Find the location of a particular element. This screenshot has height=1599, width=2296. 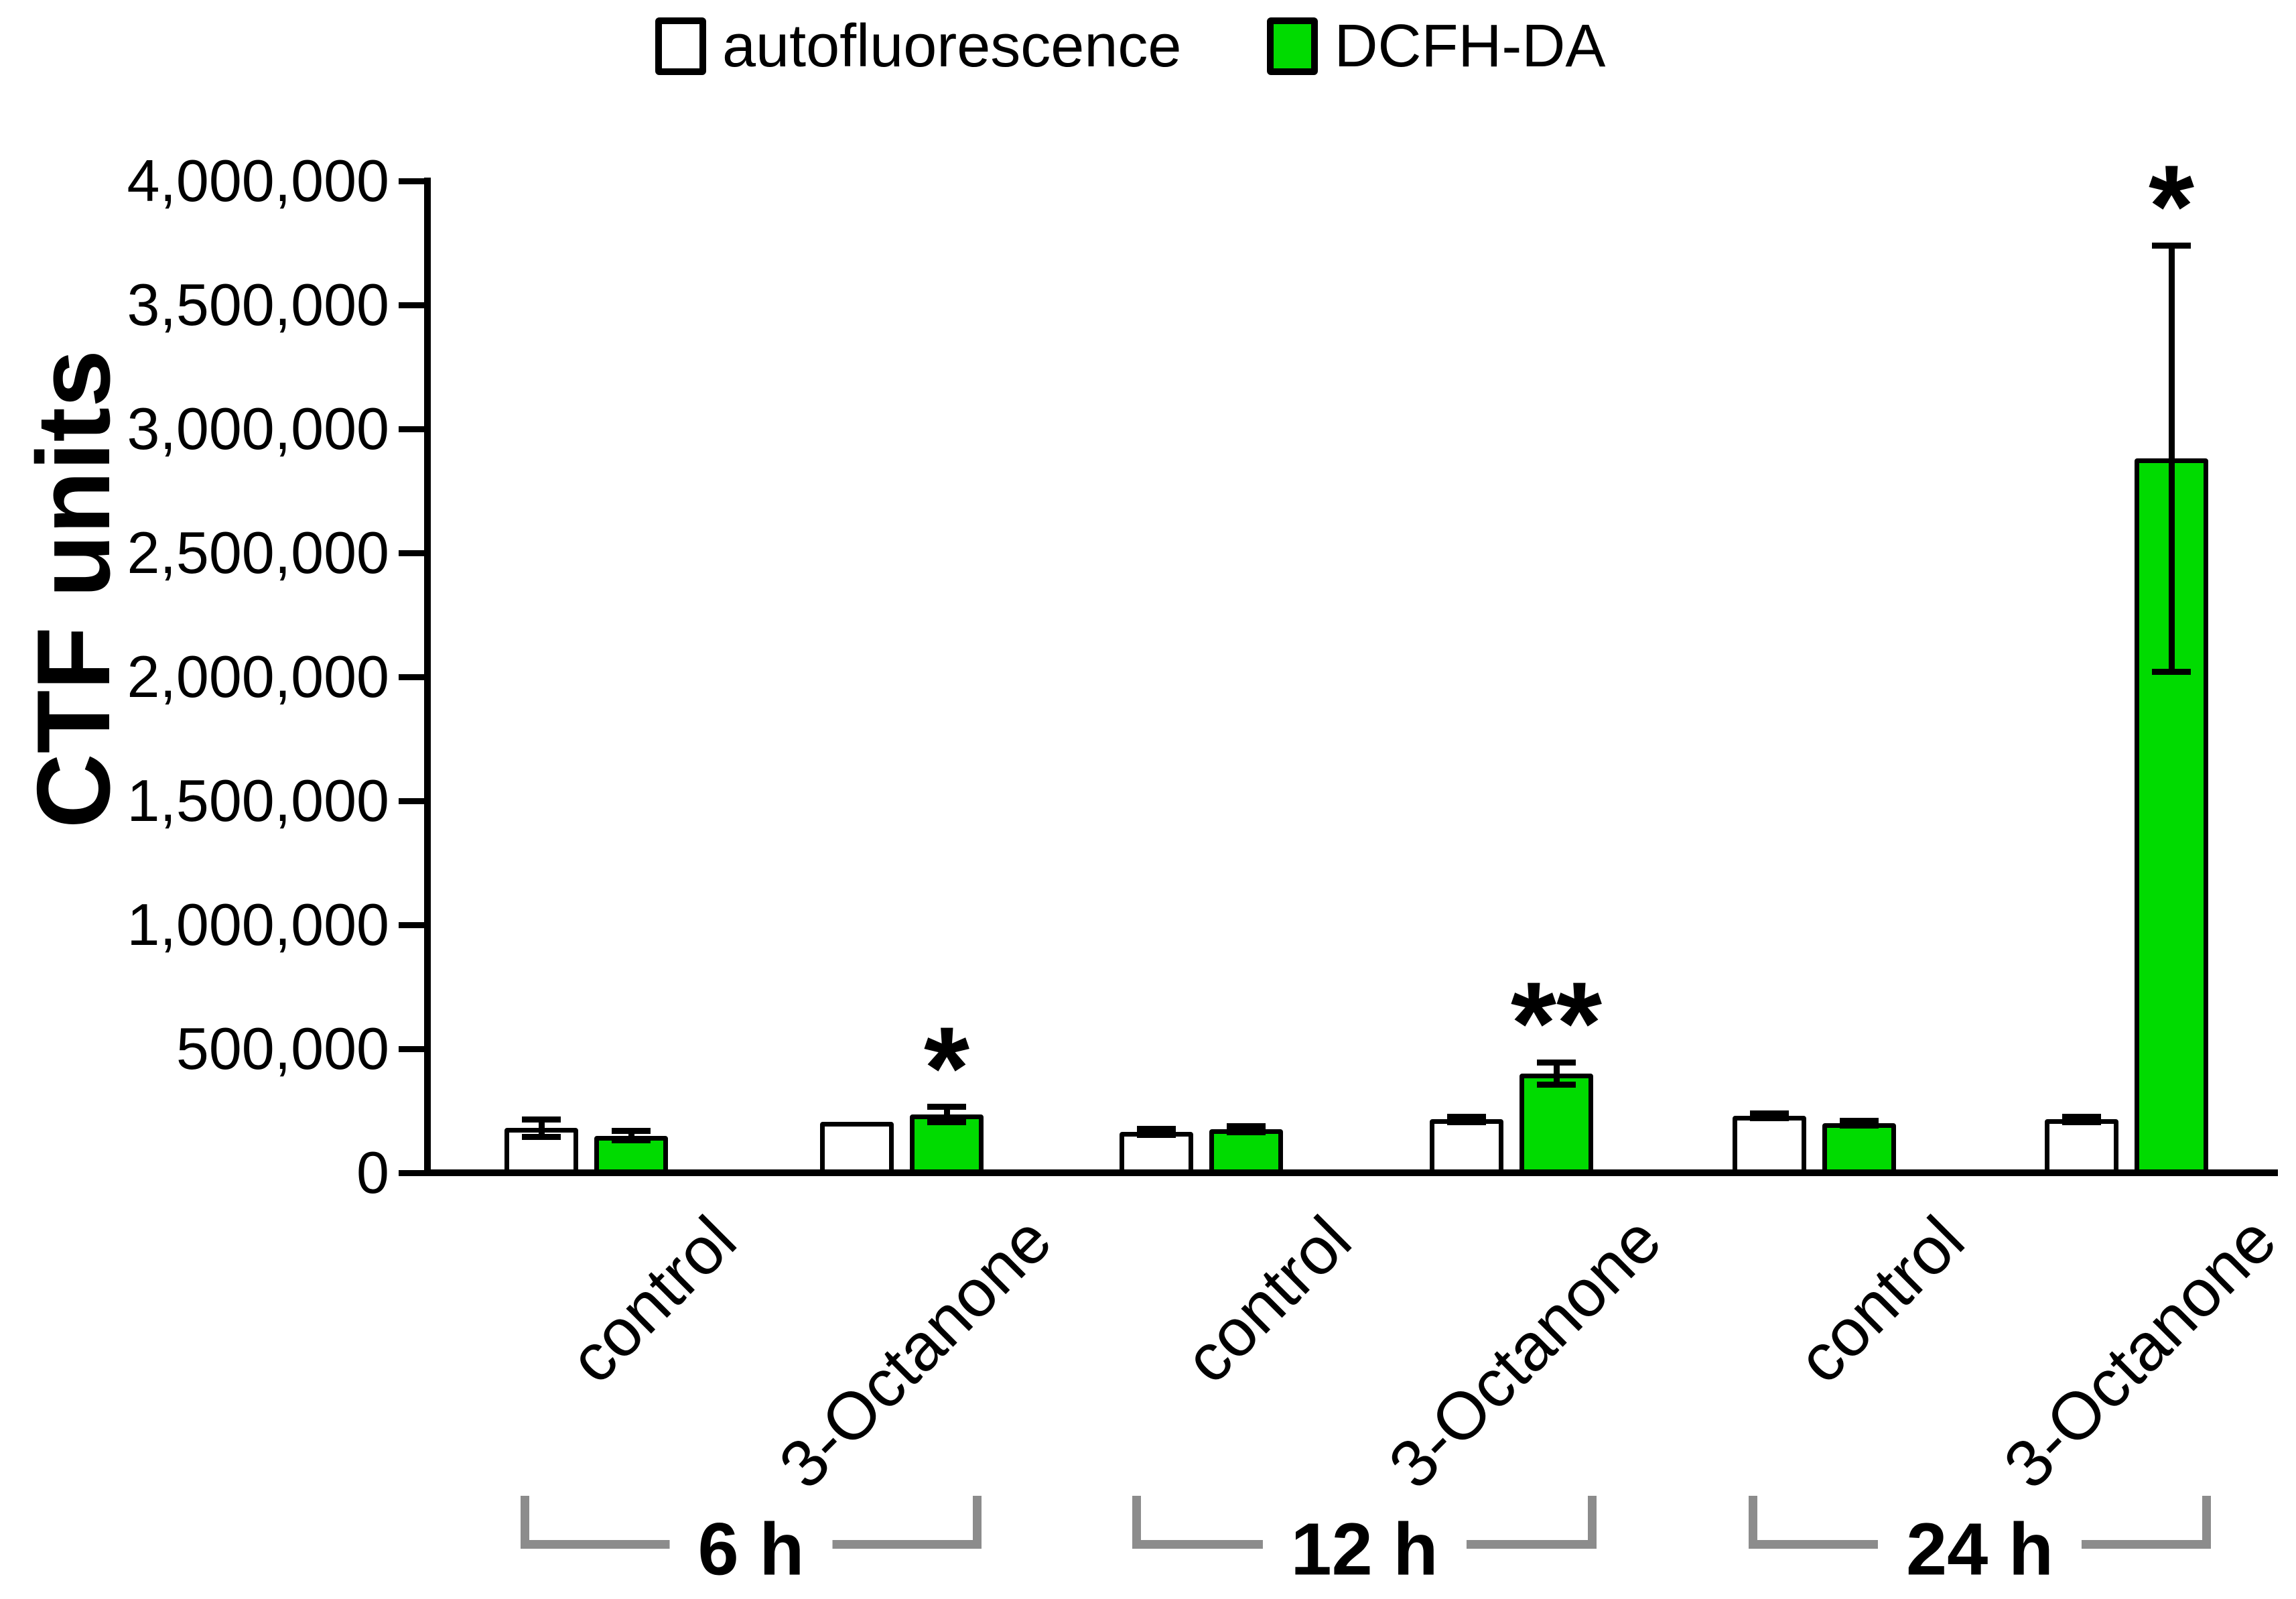

y-tick-label: 2,000,000 is located at coordinates (258, 676).